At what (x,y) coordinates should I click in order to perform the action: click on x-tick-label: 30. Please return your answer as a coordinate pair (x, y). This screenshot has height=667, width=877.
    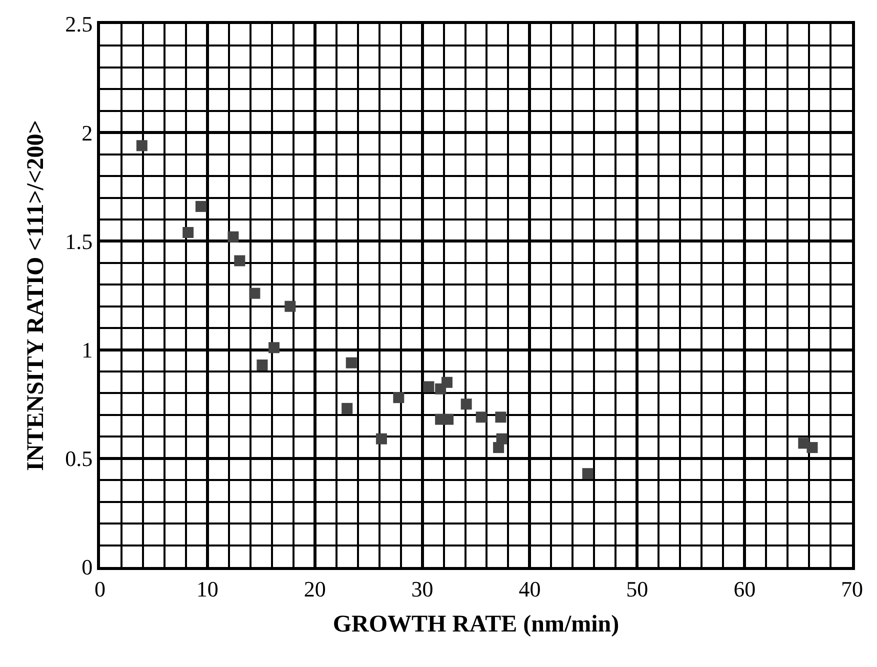
    Looking at the image, I should click on (422, 589).